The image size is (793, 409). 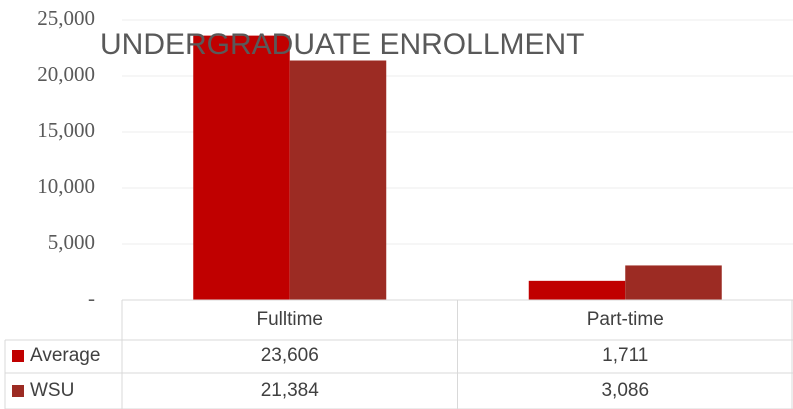 I want to click on y-tick-label: 10,000, so click(x=66, y=186).